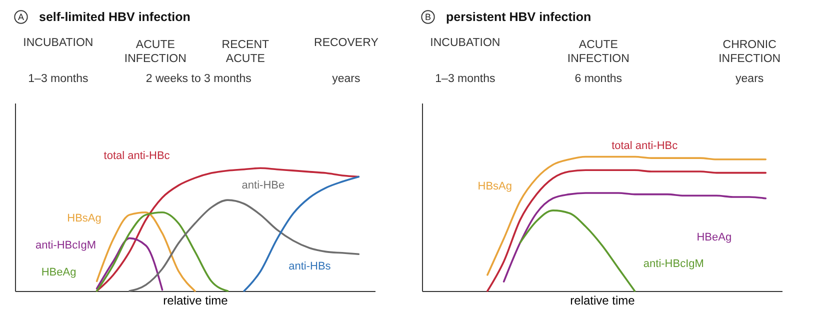  What do you see at coordinates (137, 156) in the screenshot?
I see `text: total anti-HBc` at bounding box center [137, 156].